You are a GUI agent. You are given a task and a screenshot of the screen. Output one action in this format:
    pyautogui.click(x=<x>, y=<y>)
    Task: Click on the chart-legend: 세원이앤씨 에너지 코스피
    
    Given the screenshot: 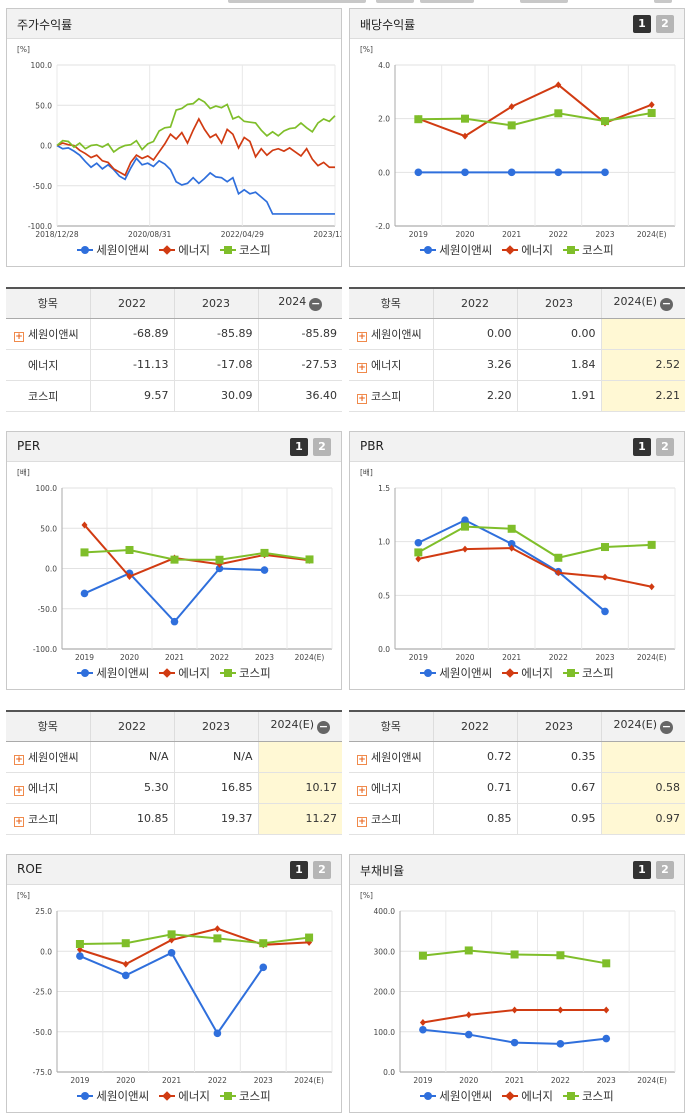 What is the action you would take?
    pyautogui.click(x=517, y=250)
    